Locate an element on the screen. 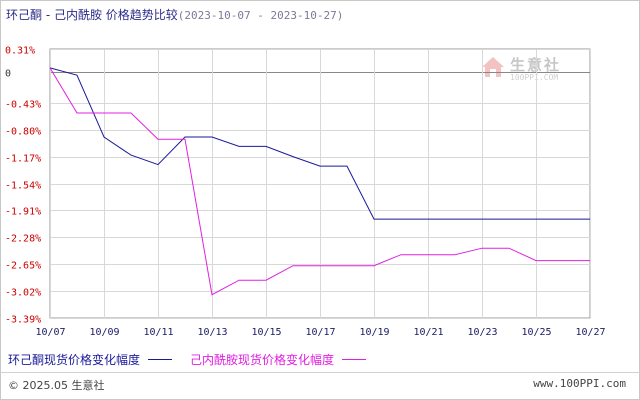  legend-swatch-series1 is located at coordinates (160, 359).